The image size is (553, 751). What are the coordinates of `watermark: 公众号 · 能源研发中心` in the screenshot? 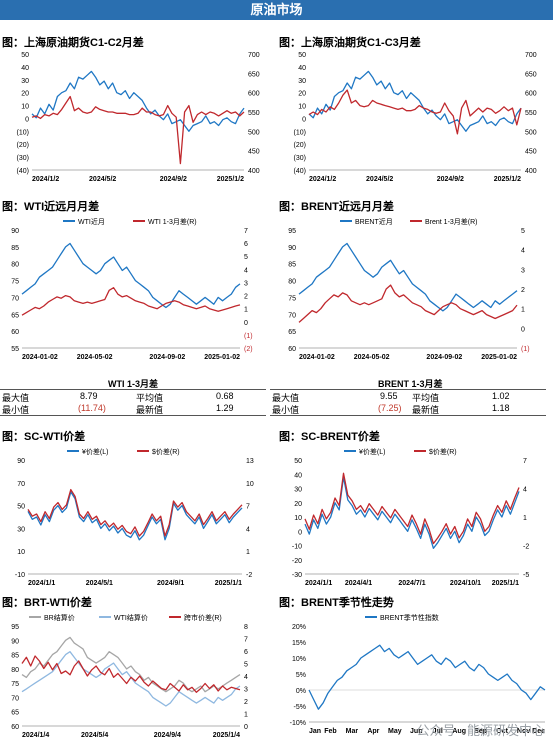 It's located at (480, 730).